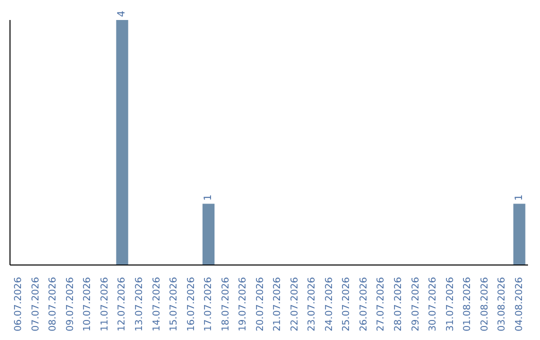 This screenshot has width=540, height=340. I want to click on x-tick-label: 11.07.2026, so click(104, 304).